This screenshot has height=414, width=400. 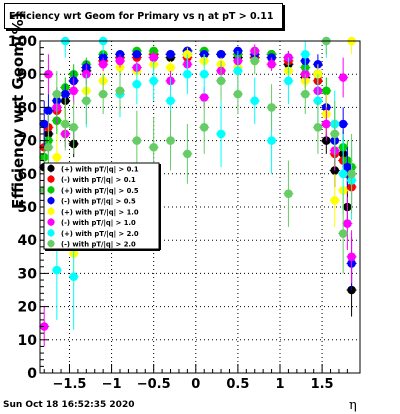 What do you see at coordinates (28, 341) in the screenshot?
I see `y-tick-label: 10` at bounding box center [28, 341].